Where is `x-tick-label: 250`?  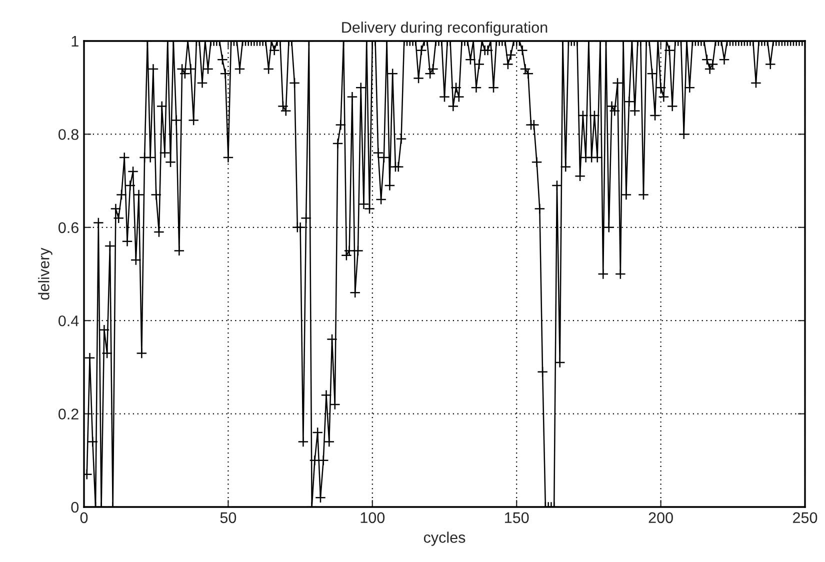 x-tick-label: 250 is located at coordinates (805, 518).